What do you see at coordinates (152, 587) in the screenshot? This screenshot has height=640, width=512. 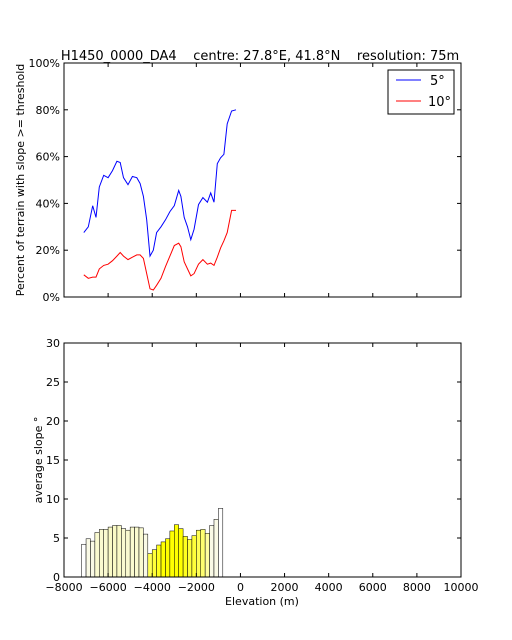 I see `x-tick-label: −4000` at bounding box center [152, 587].